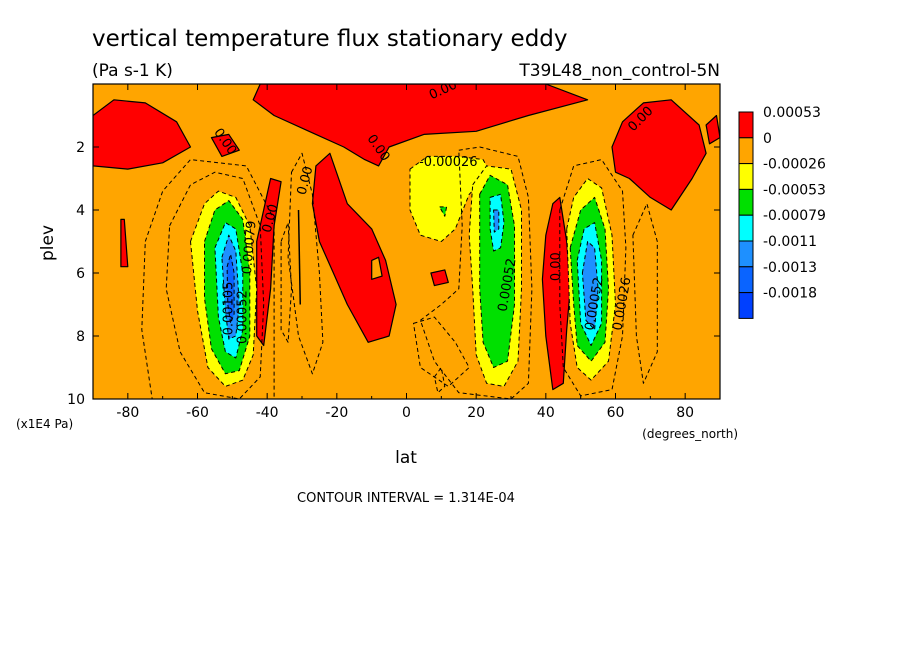 The width and height of the screenshot is (904, 654). I want to click on x-axis-units: (degrees_north), so click(690, 434).